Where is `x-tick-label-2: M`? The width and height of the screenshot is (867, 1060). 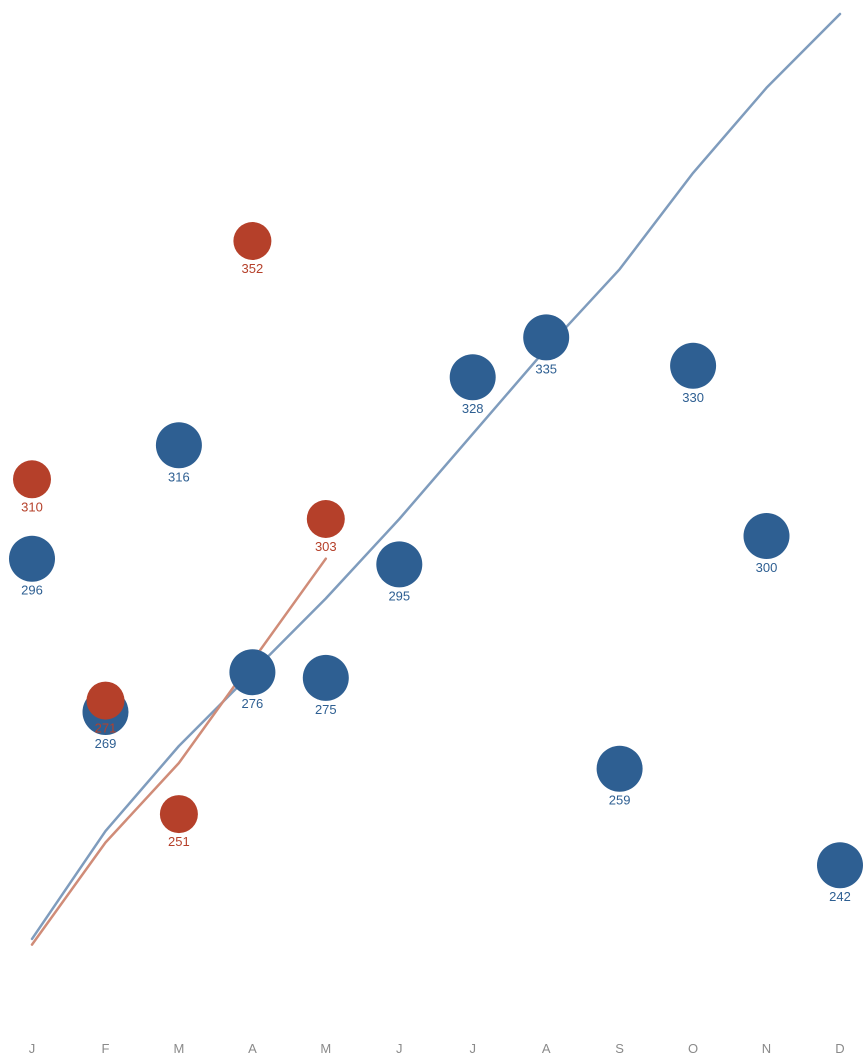
x-tick-label-2: M is located at coordinates (178, 1048).